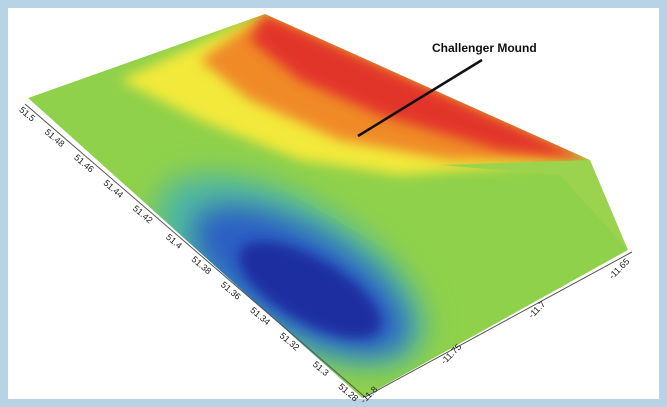 The width and height of the screenshot is (667, 407). I want to click on bottom-axis, so click(498, 324).